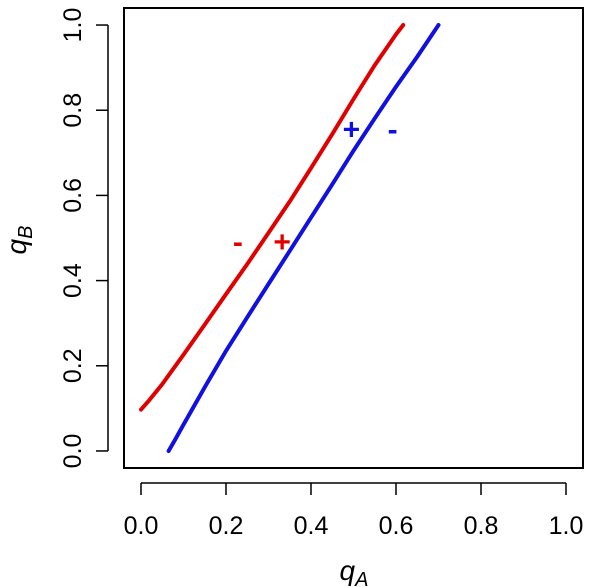  I want to click on y-axis-title-group: qB, so click(19, 240).